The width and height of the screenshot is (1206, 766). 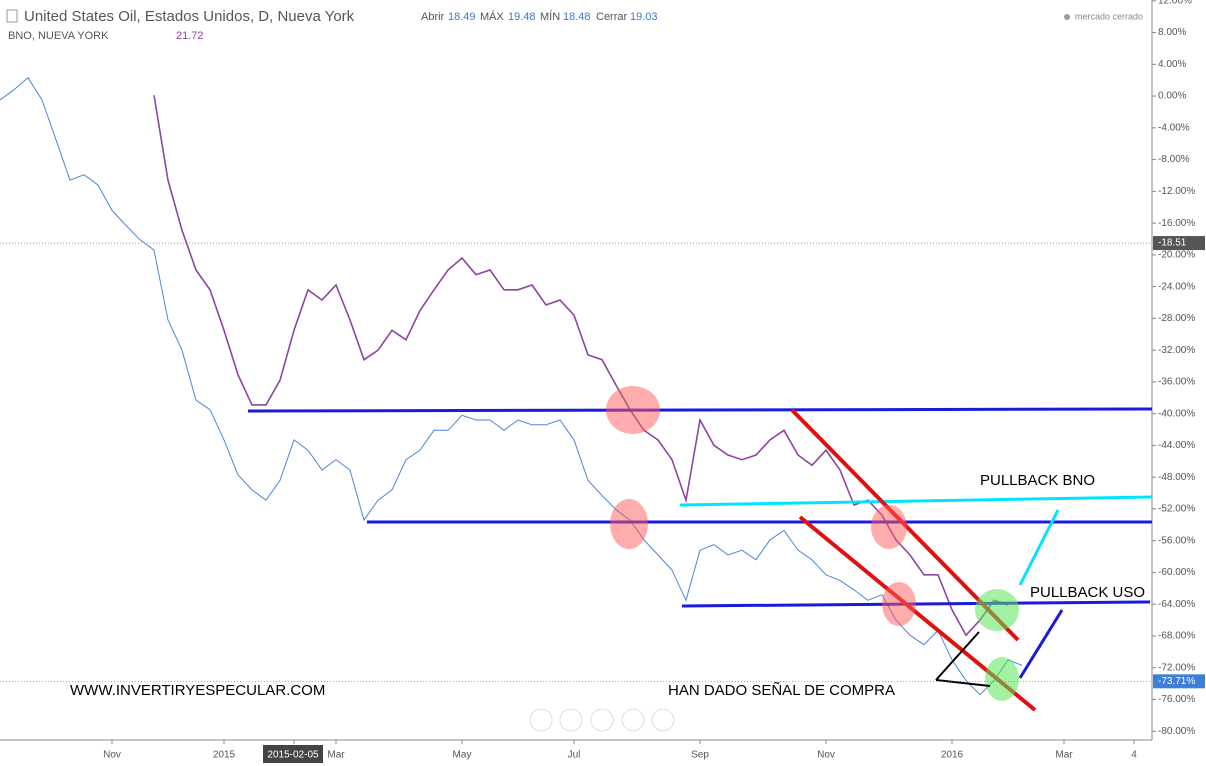 What do you see at coordinates (433, 17) in the screenshot?
I see `ohlc-label: Abrir` at bounding box center [433, 17].